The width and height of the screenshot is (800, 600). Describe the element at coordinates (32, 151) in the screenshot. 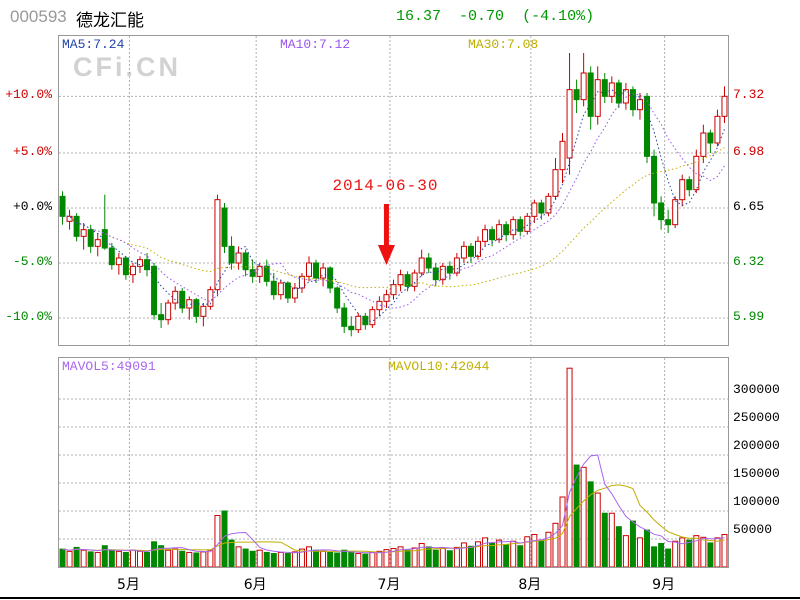

I see `percent-tick: +5.0%` at that location.